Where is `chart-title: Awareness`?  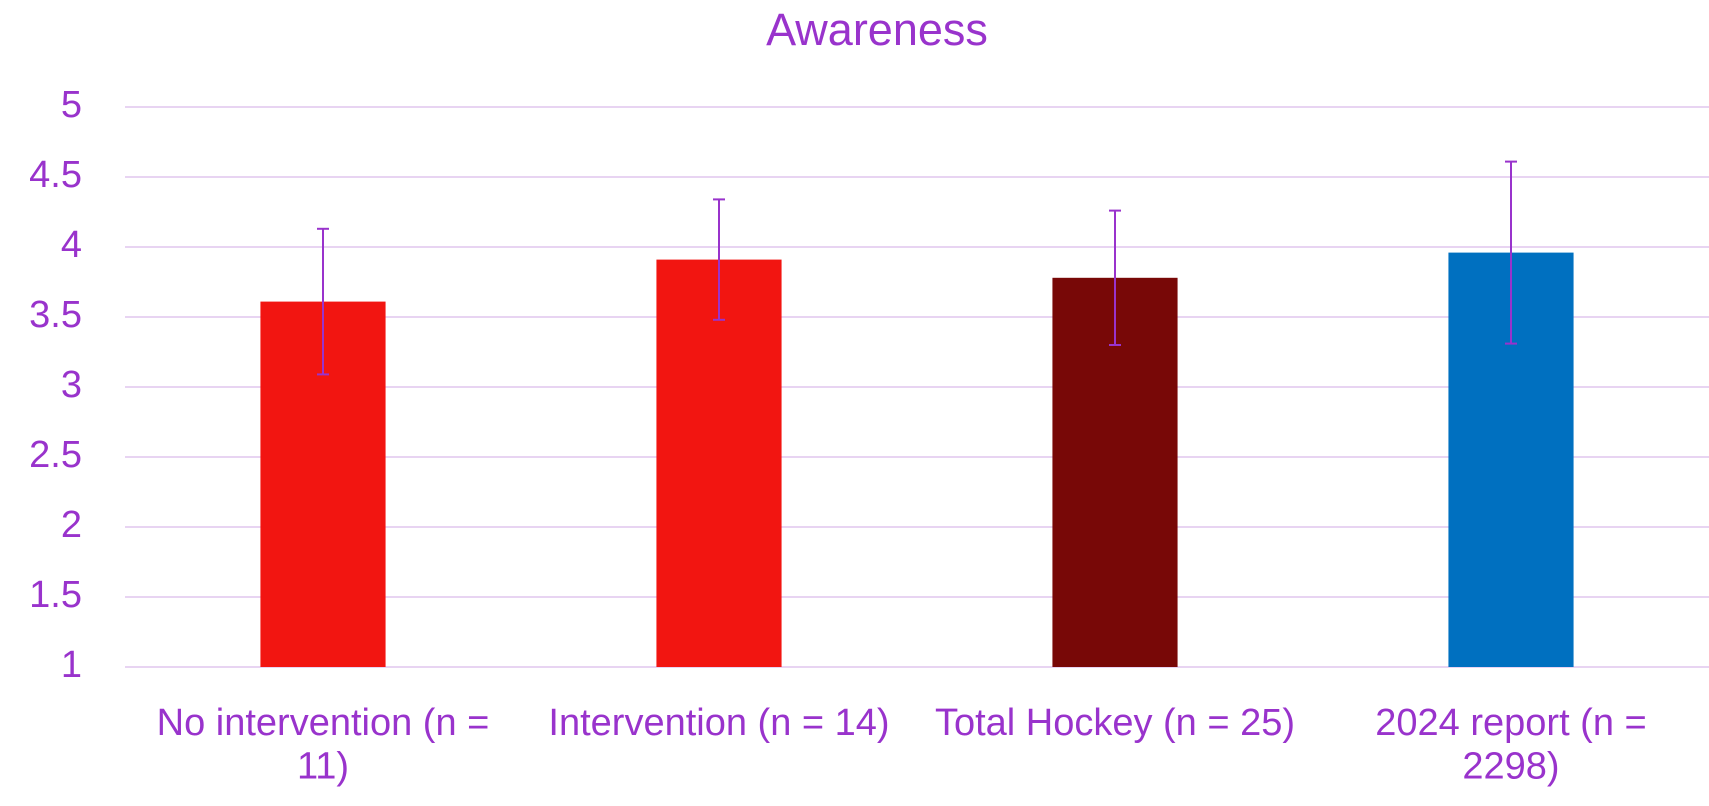
chart-title: Awareness is located at coordinates (877, 29).